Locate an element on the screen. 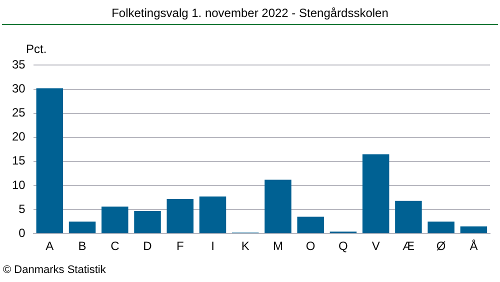  x-tick-label: Æ is located at coordinates (408, 246).